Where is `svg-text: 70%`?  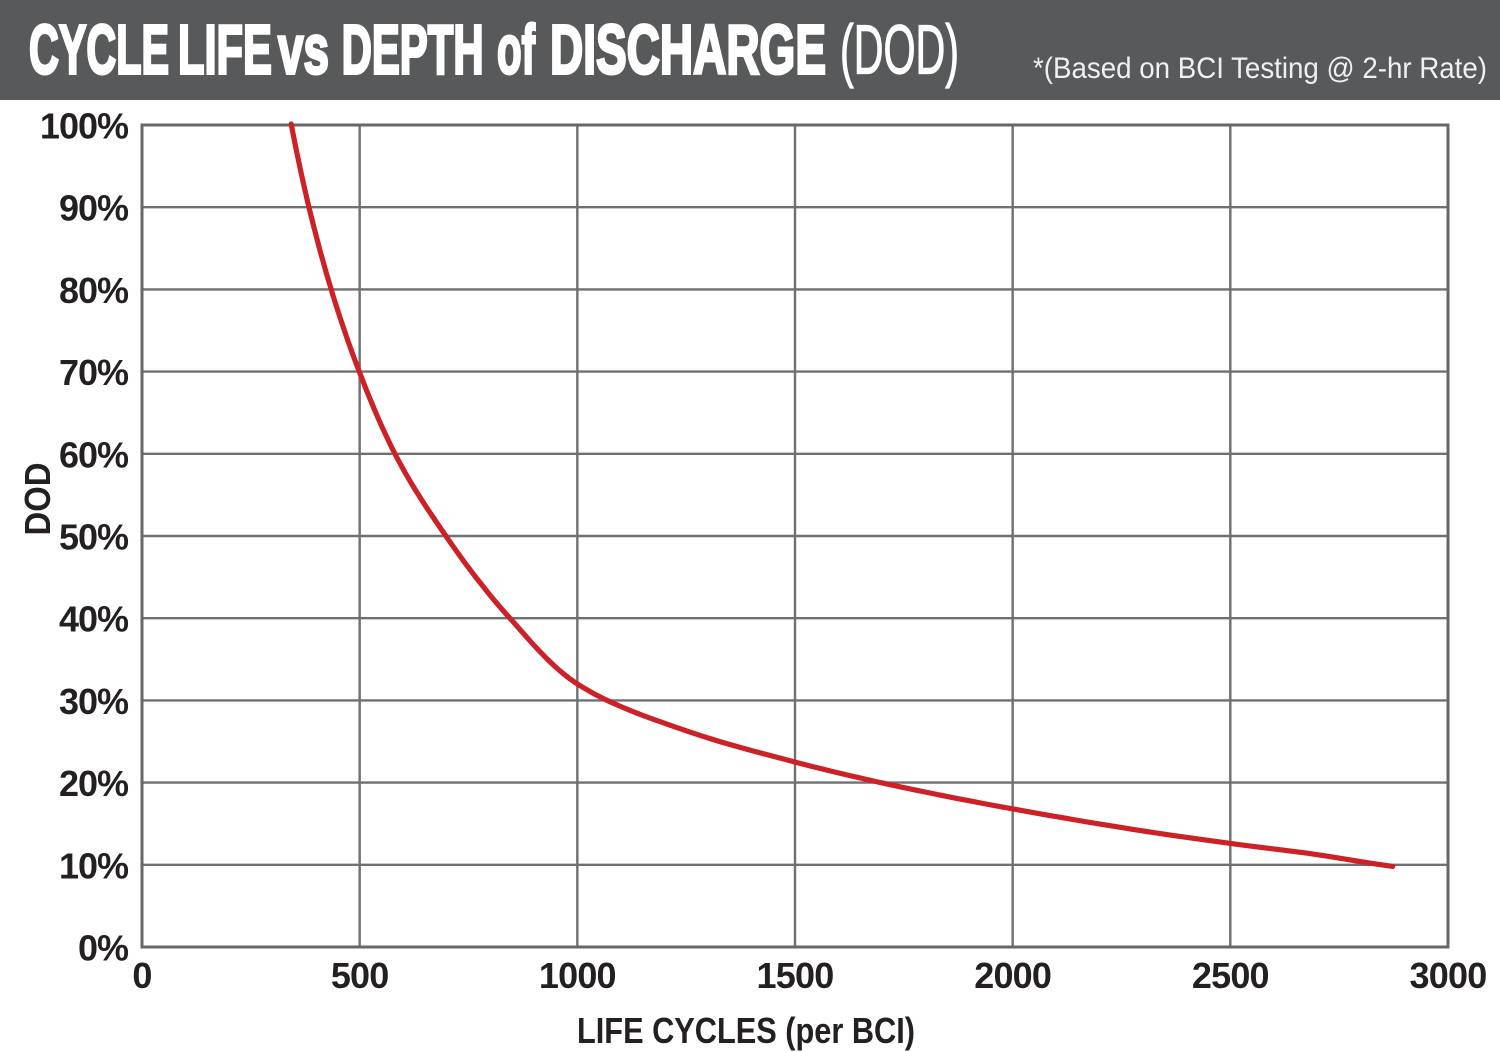 svg-text: 70% is located at coordinates (94, 372).